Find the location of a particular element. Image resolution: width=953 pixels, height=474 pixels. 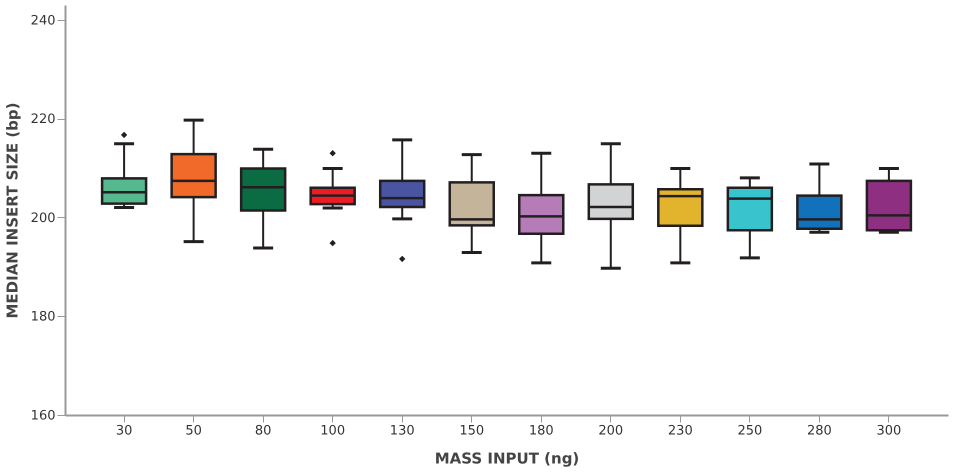

x-tick-label: 130 is located at coordinates (402, 431).